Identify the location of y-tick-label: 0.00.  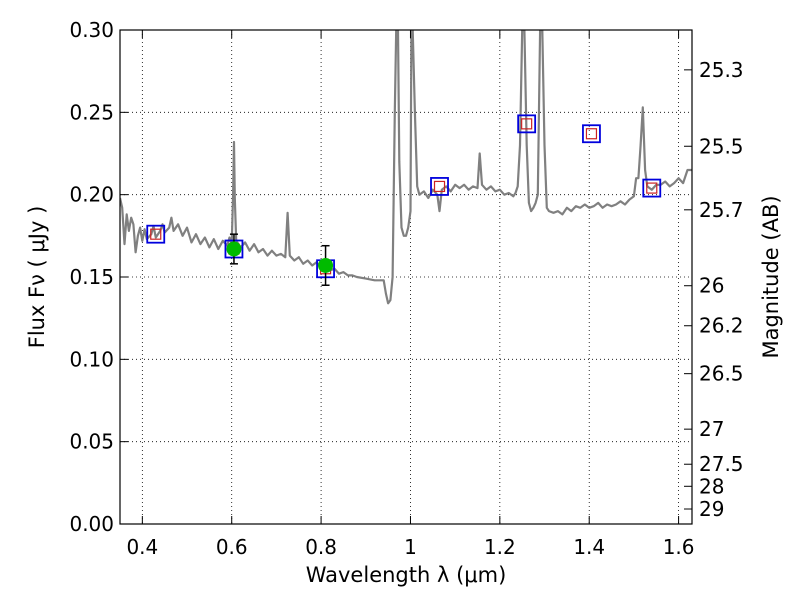
(91, 524).